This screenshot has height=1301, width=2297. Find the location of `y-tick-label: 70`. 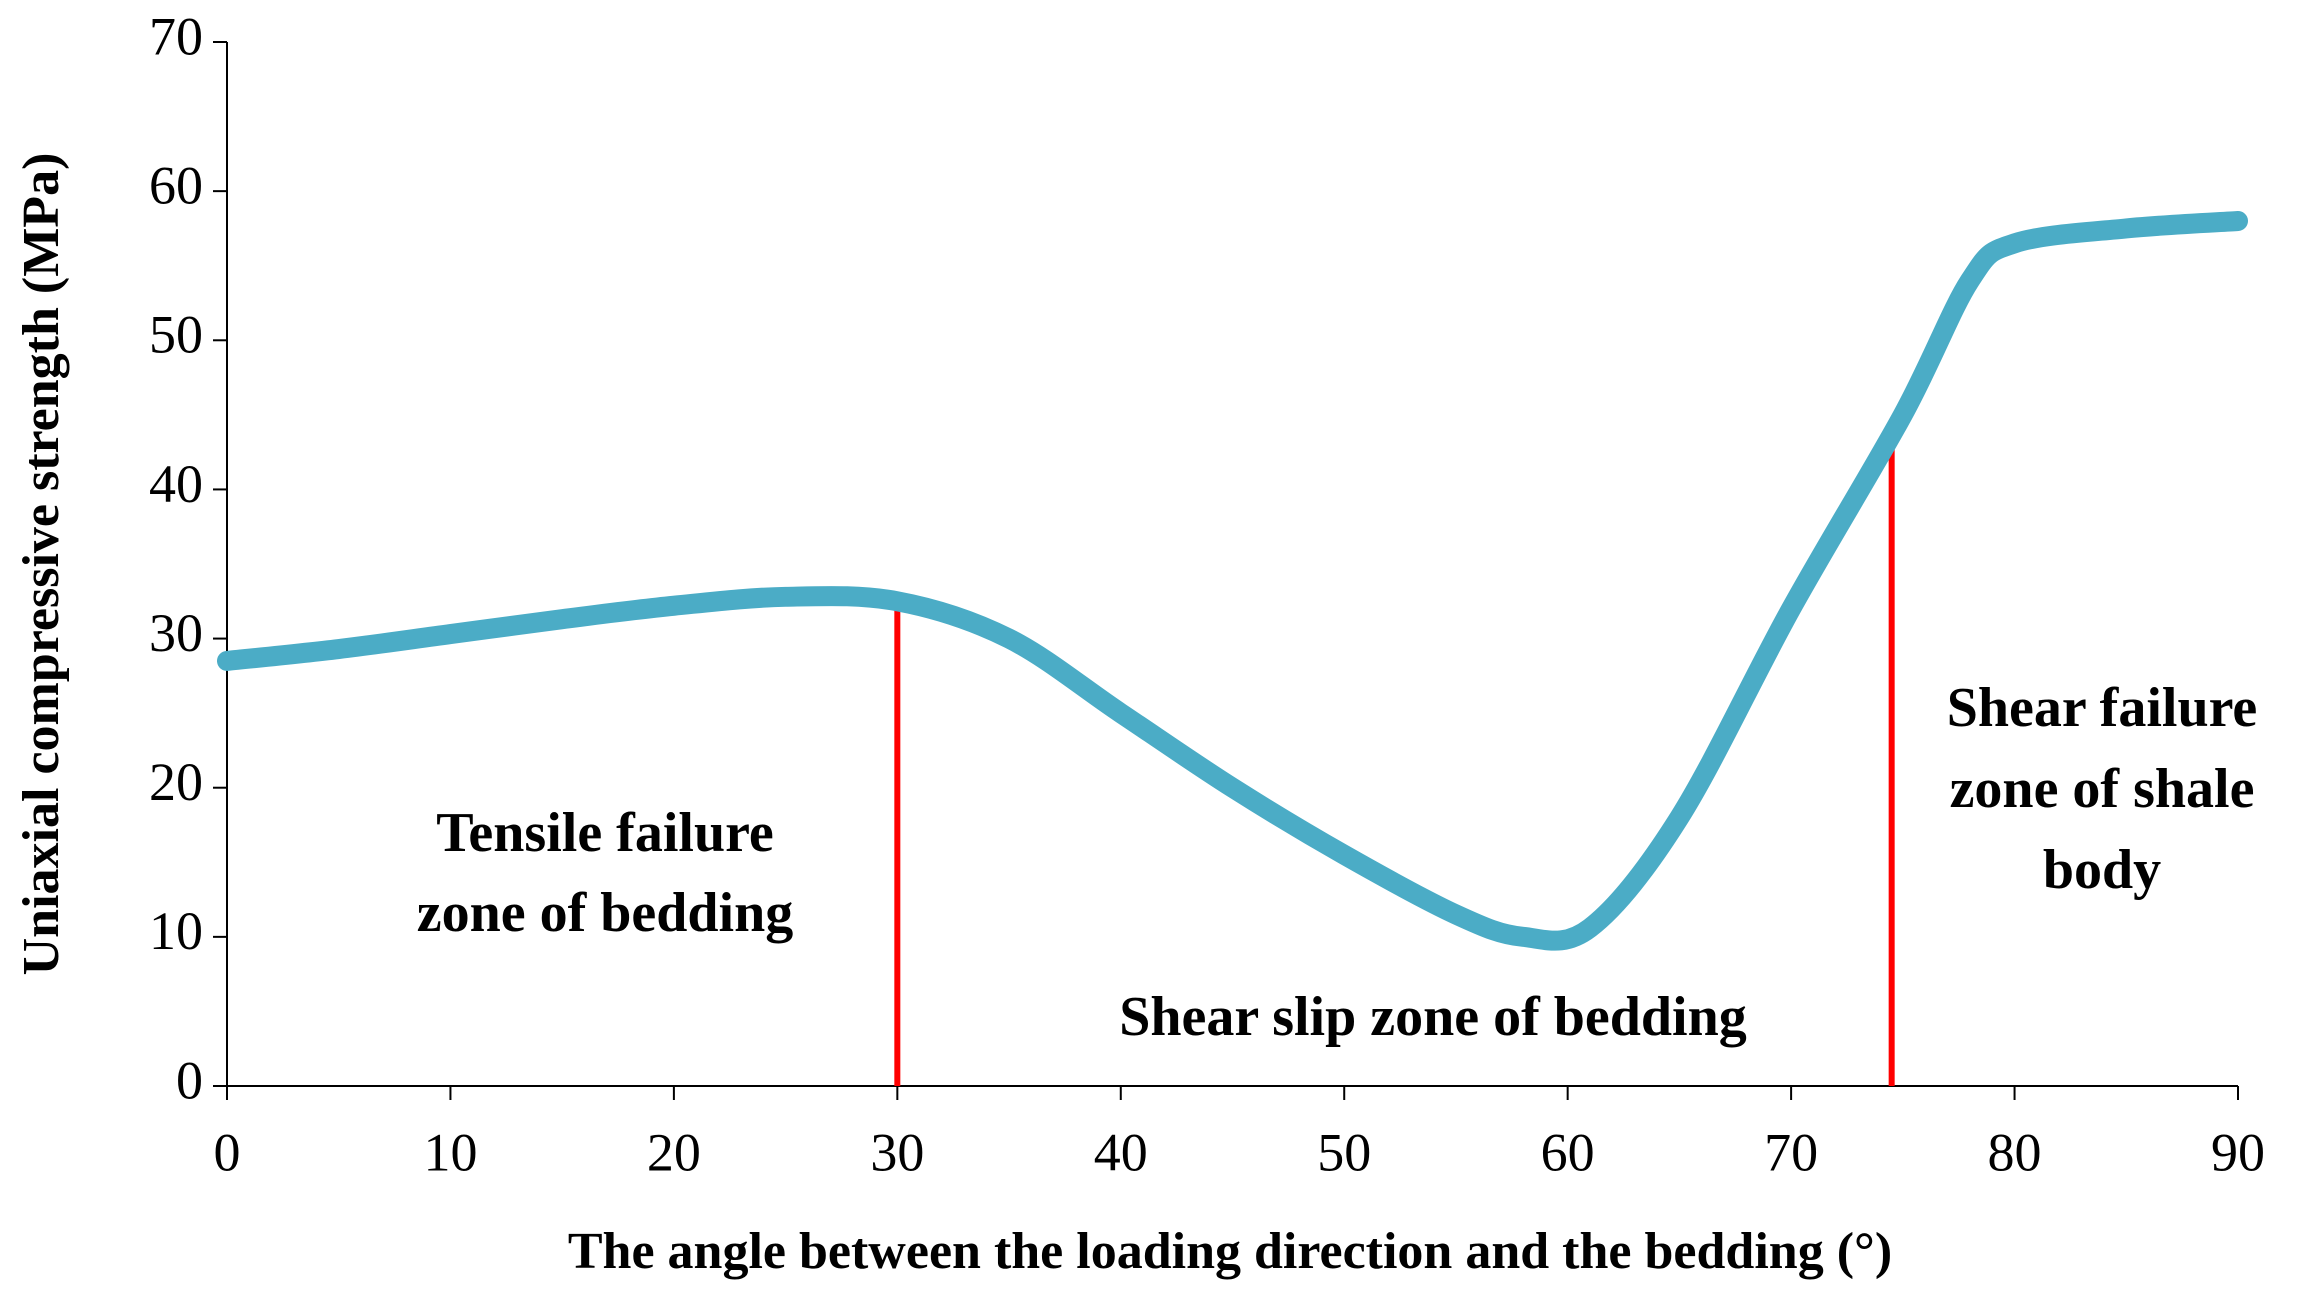

y-tick-label: 70 is located at coordinates (176, 36).